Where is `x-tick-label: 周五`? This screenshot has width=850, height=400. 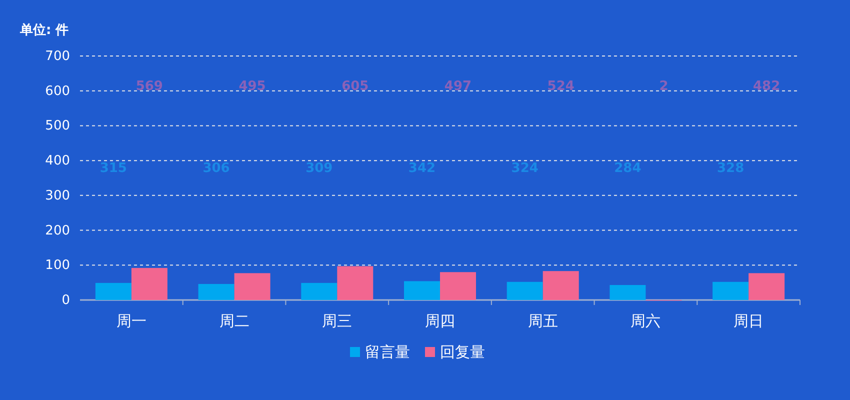 x-tick-label: 周五 is located at coordinates (543, 321).